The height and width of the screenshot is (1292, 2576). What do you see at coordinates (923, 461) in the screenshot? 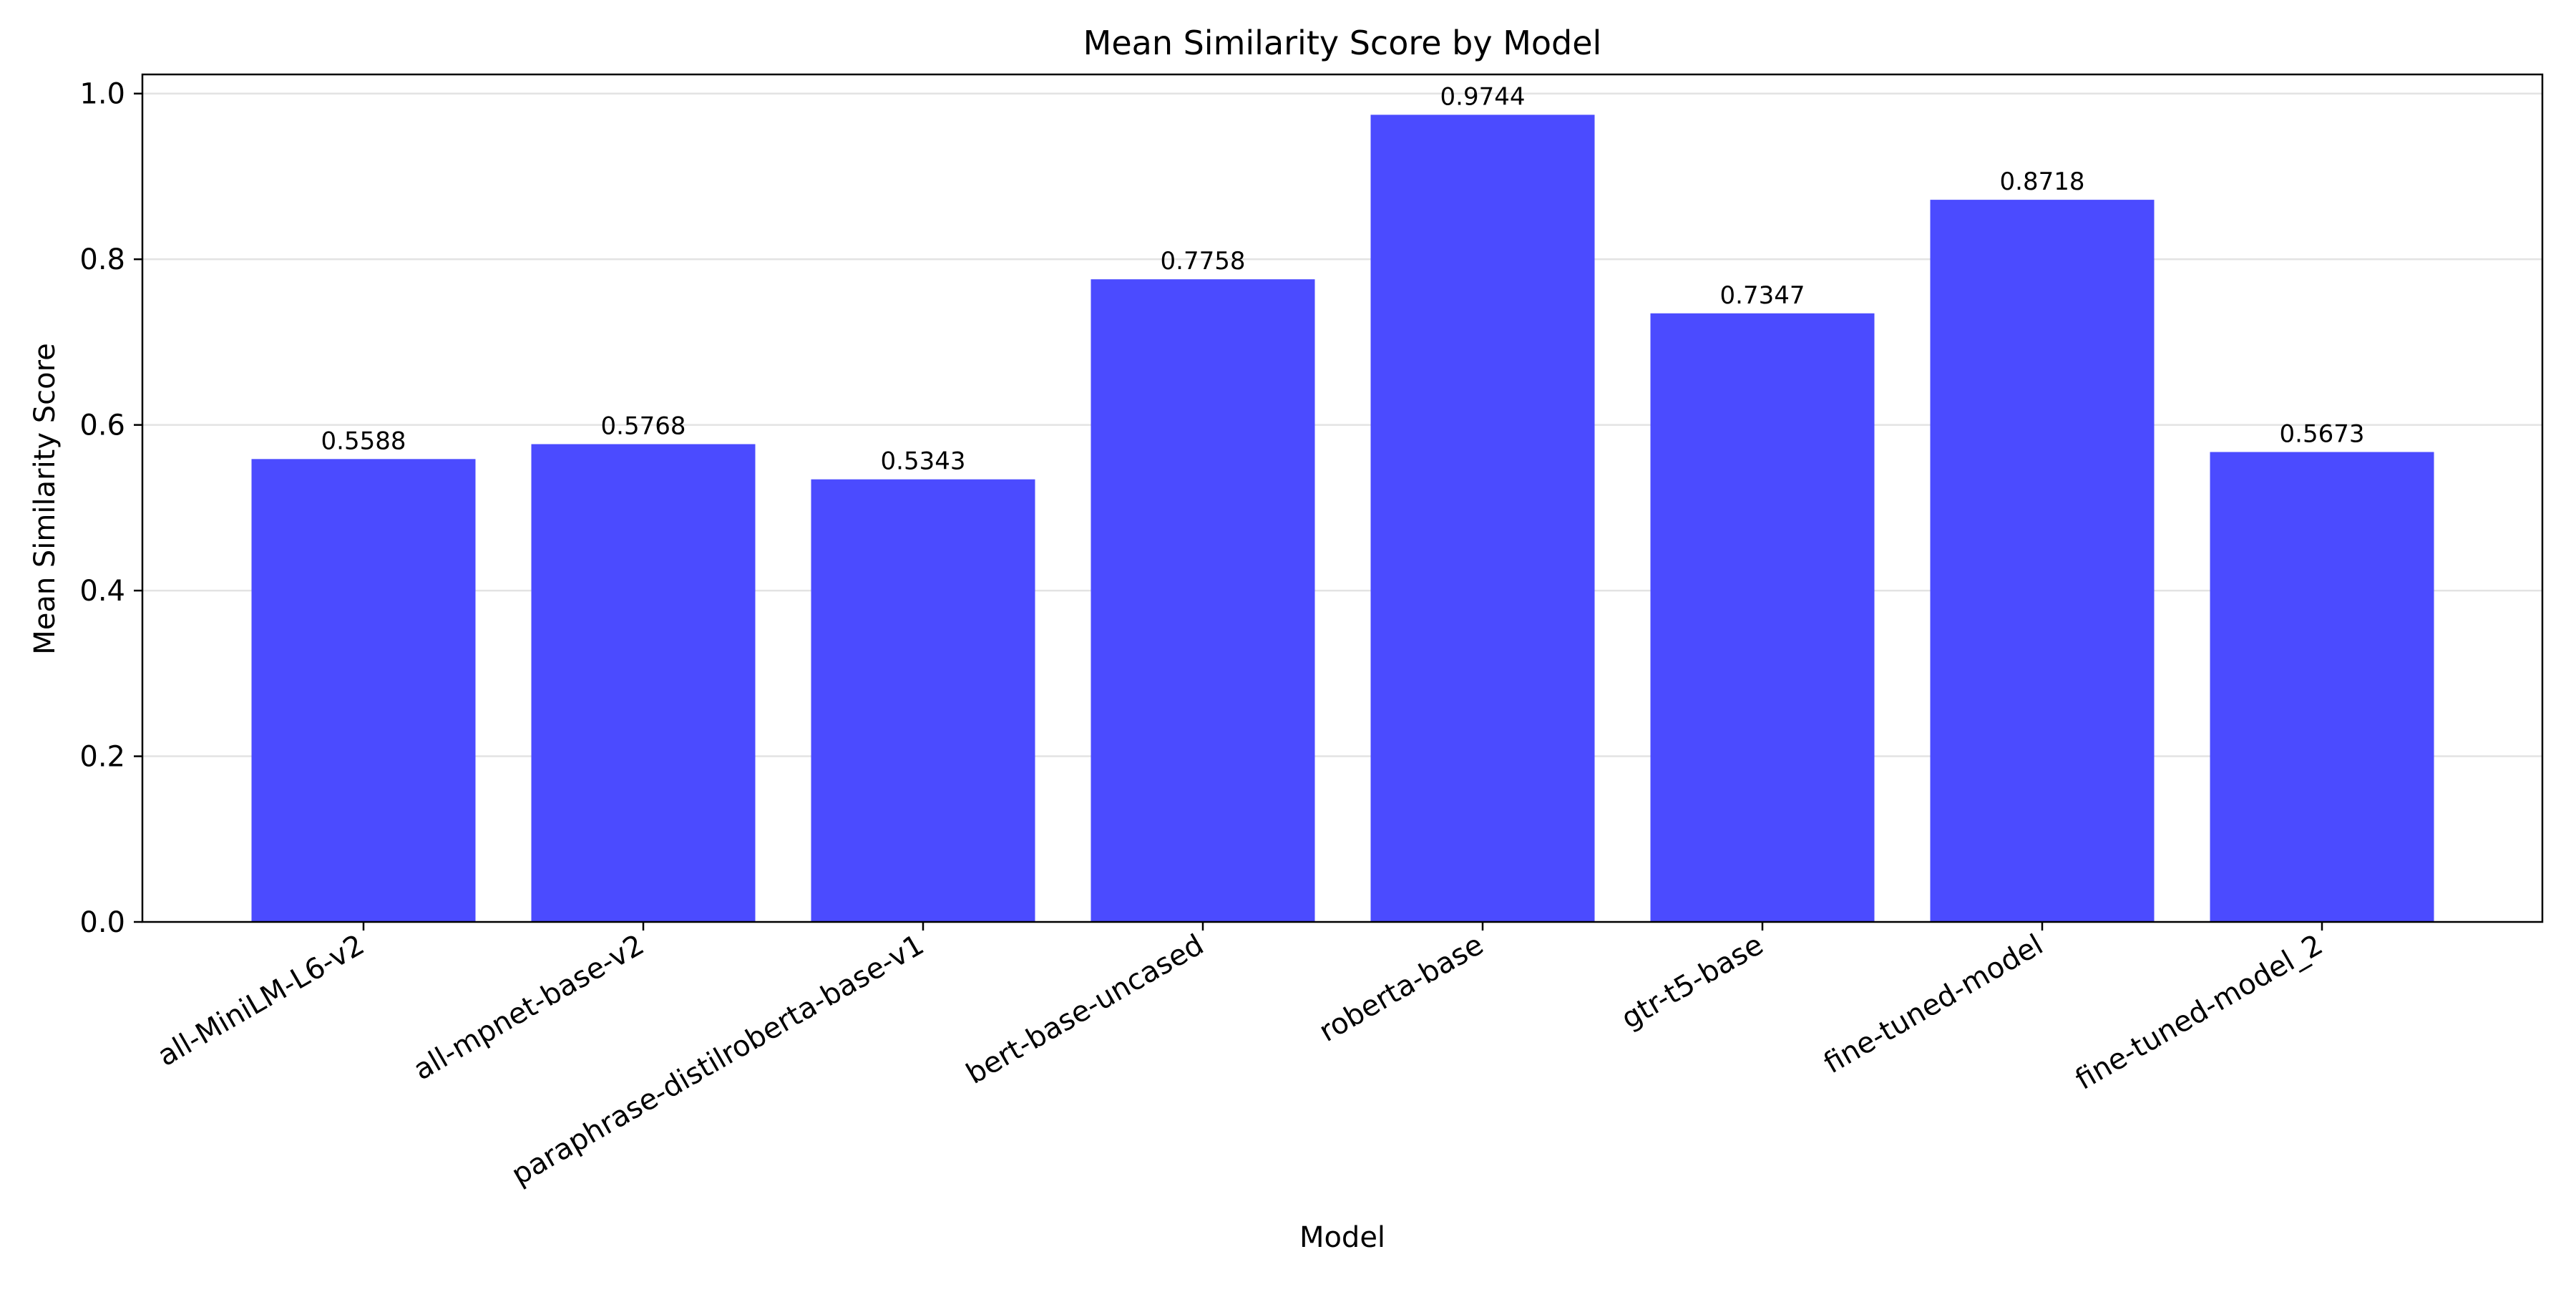
I see `bar-value-label: 0.5343` at bounding box center [923, 461].